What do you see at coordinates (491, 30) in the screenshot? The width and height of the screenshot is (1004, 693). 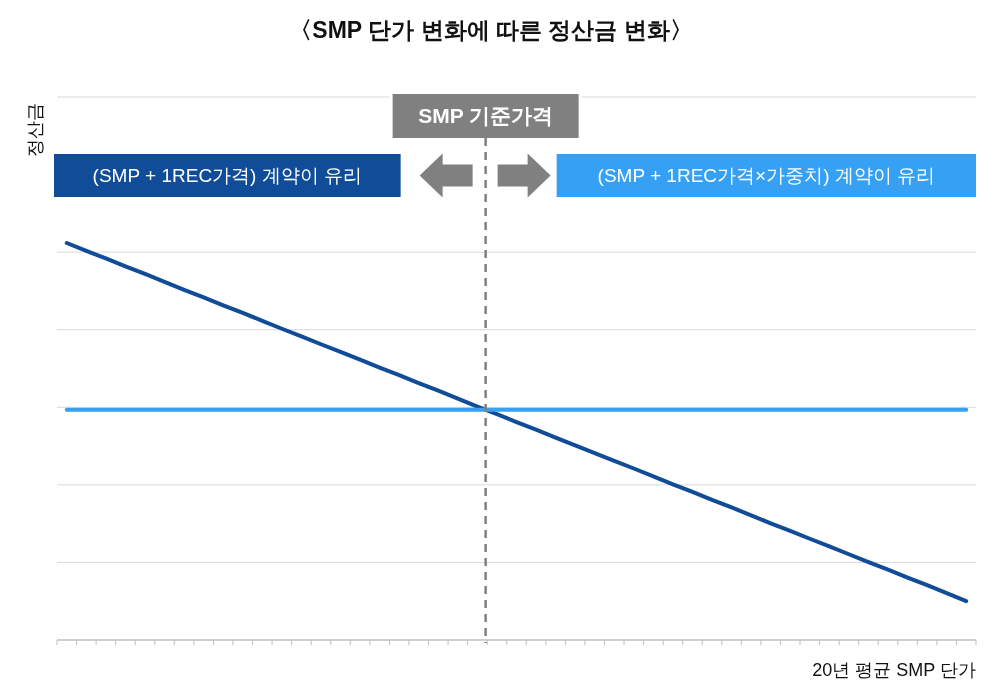 I see `chart-title: 〈SMP 단가 변화에 따른 정산금 변화〉` at bounding box center [491, 30].